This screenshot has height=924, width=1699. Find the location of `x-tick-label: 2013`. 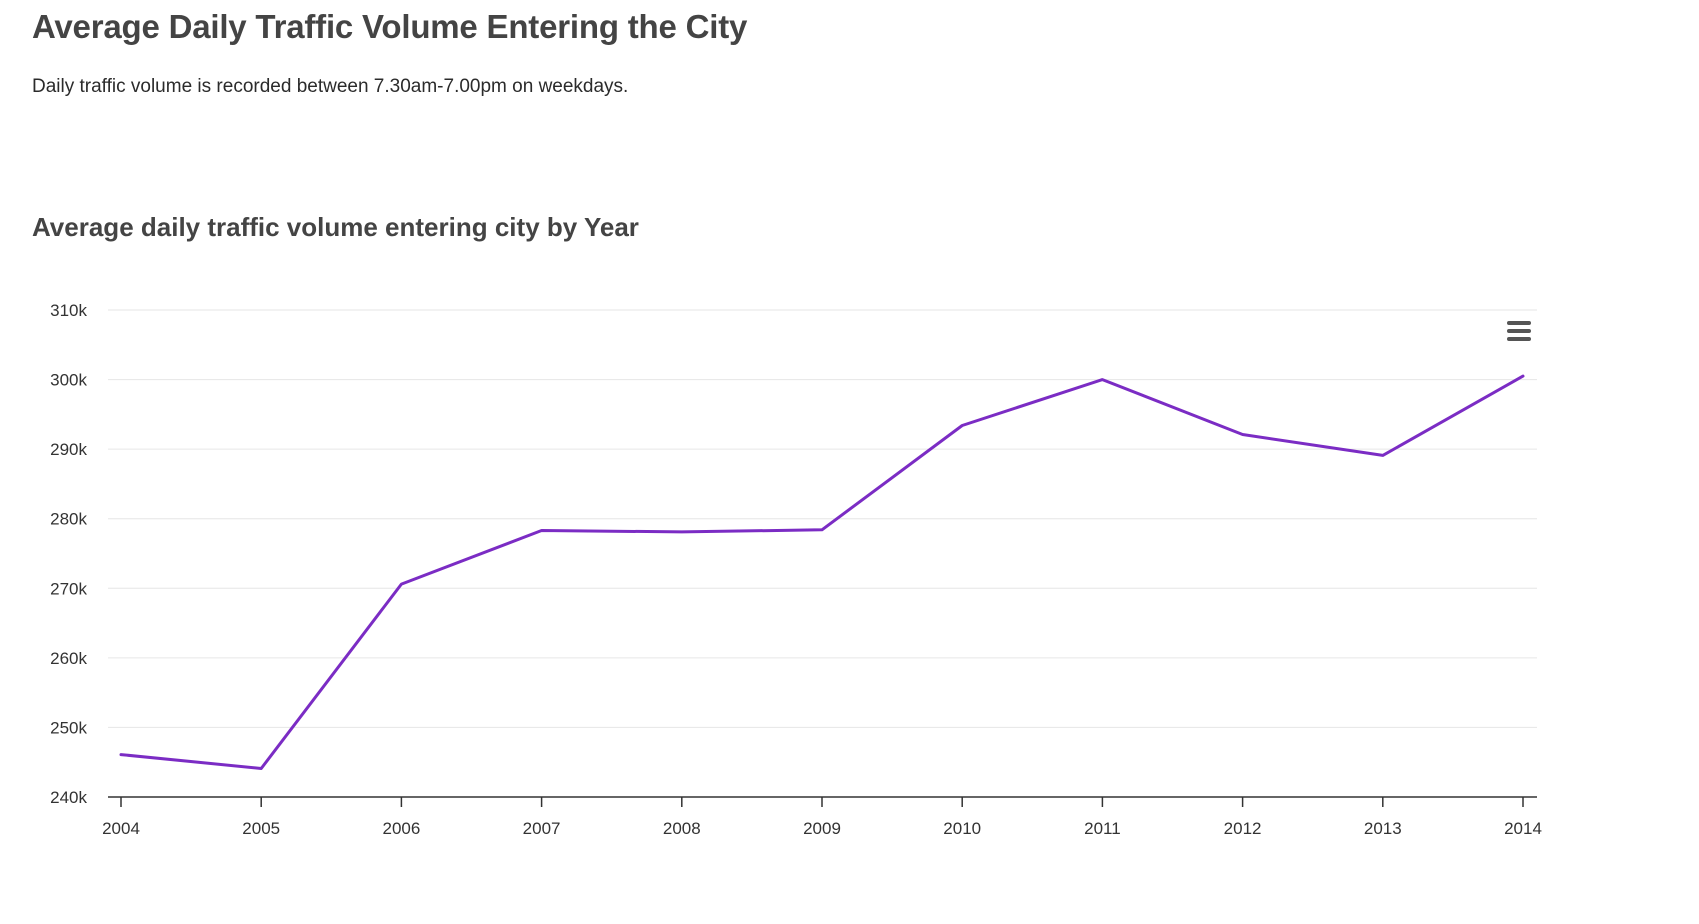

x-tick-label: 2013 is located at coordinates (1383, 828).